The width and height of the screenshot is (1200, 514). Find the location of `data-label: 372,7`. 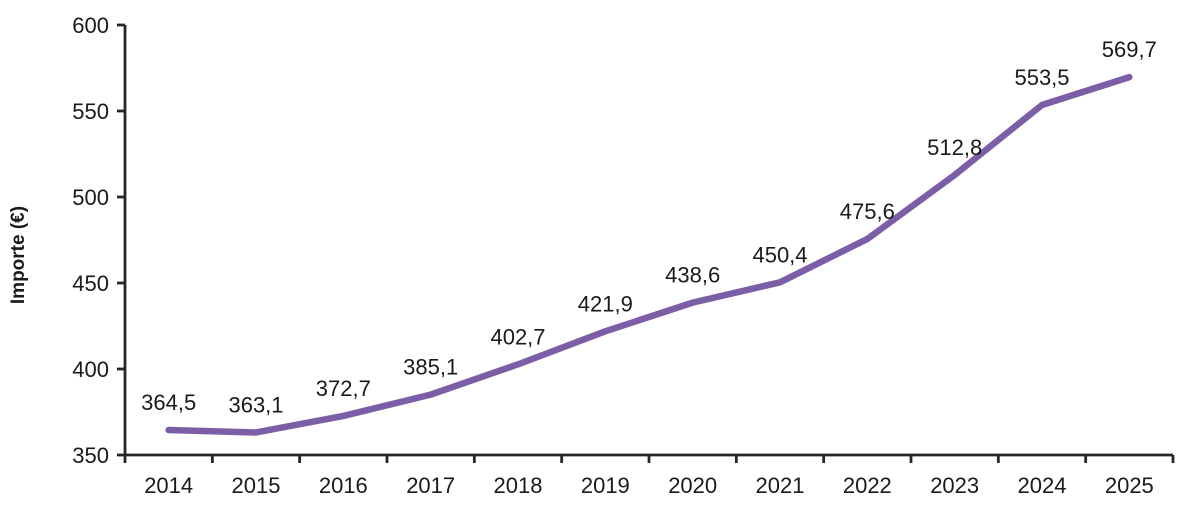

data-label: 372,7 is located at coordinates (343, 388).